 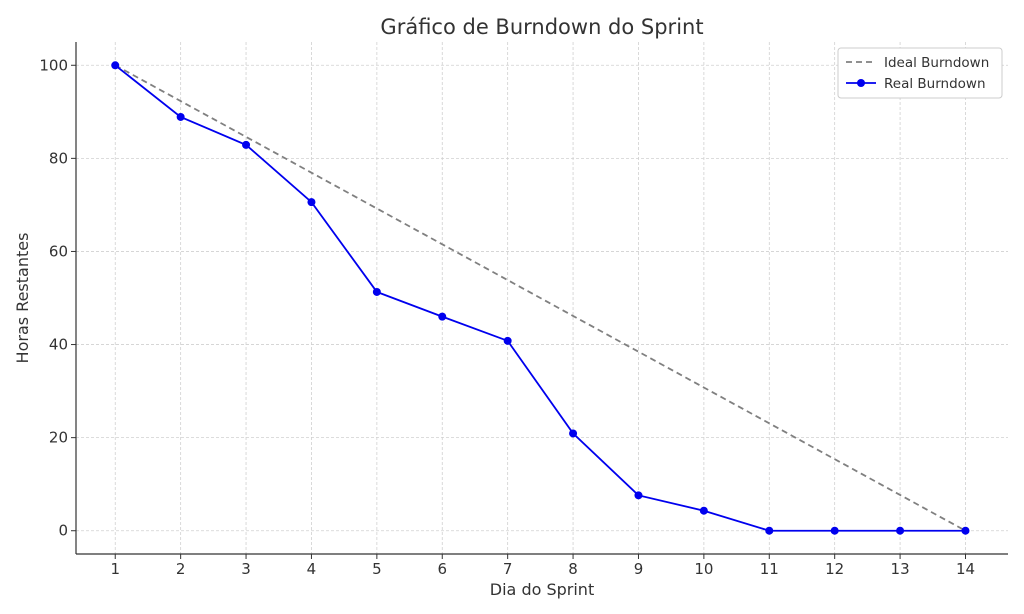 I want to click on x-tick-label: 6, so click(x=442, y=569).